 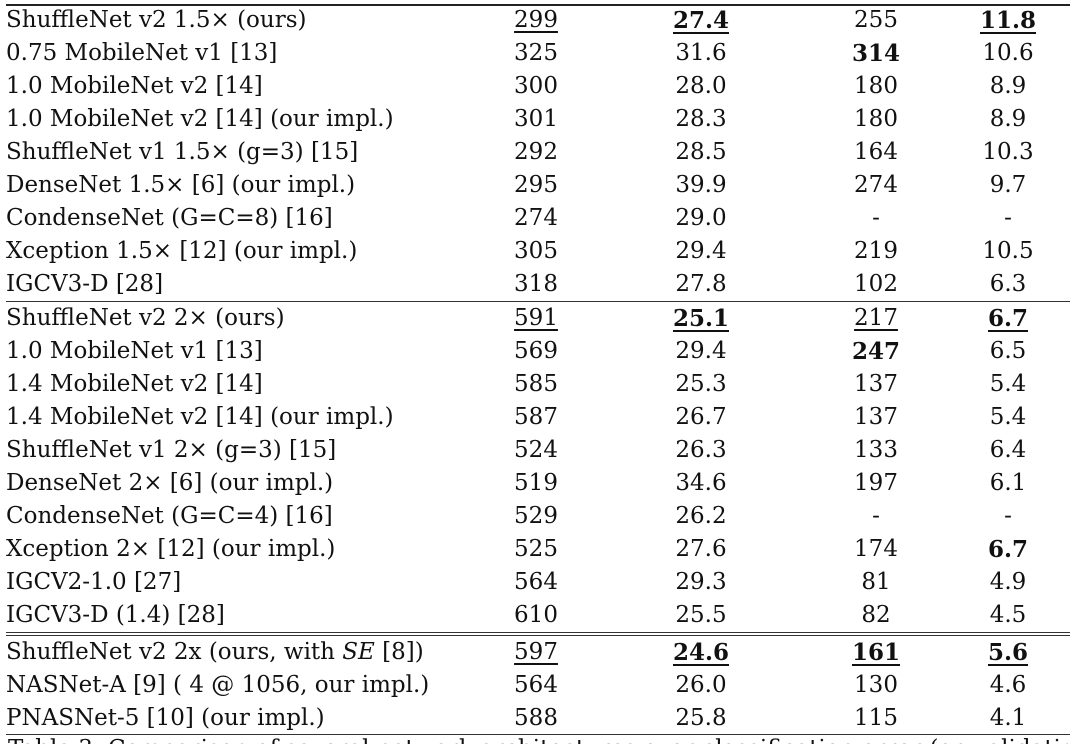 I want to click on model-name-cell: Xception 2× [12] (our impl.), so click(x=171, y=549).